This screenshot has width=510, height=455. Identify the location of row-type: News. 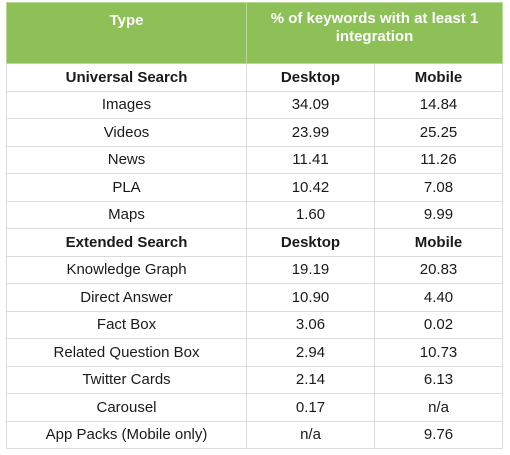
(126, 159).